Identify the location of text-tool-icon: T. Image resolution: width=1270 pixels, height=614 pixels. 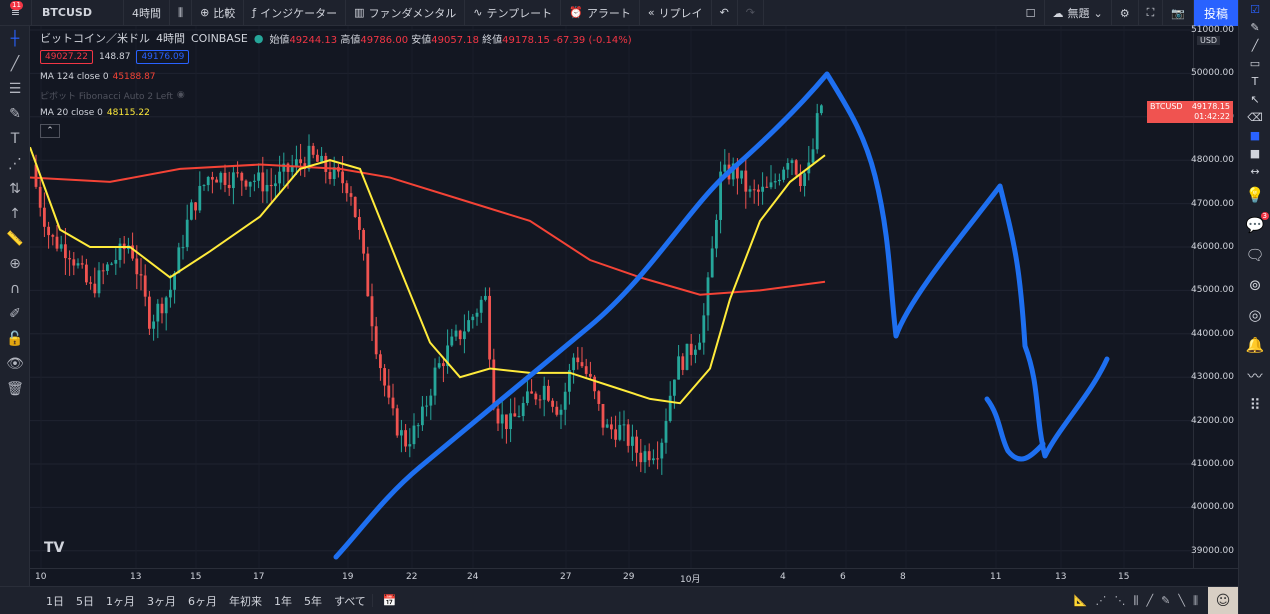
(1255, 81).